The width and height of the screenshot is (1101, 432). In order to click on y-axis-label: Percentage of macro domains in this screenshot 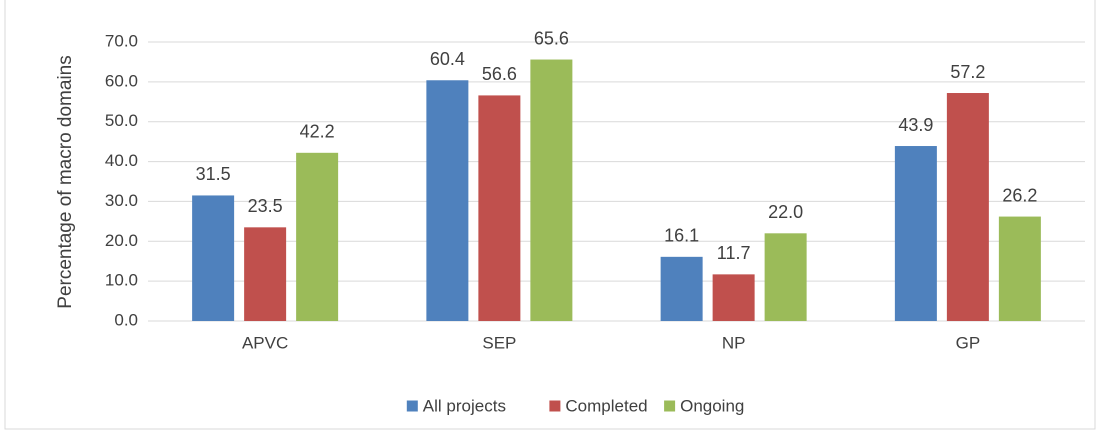, I will do `click(65, 181)`.